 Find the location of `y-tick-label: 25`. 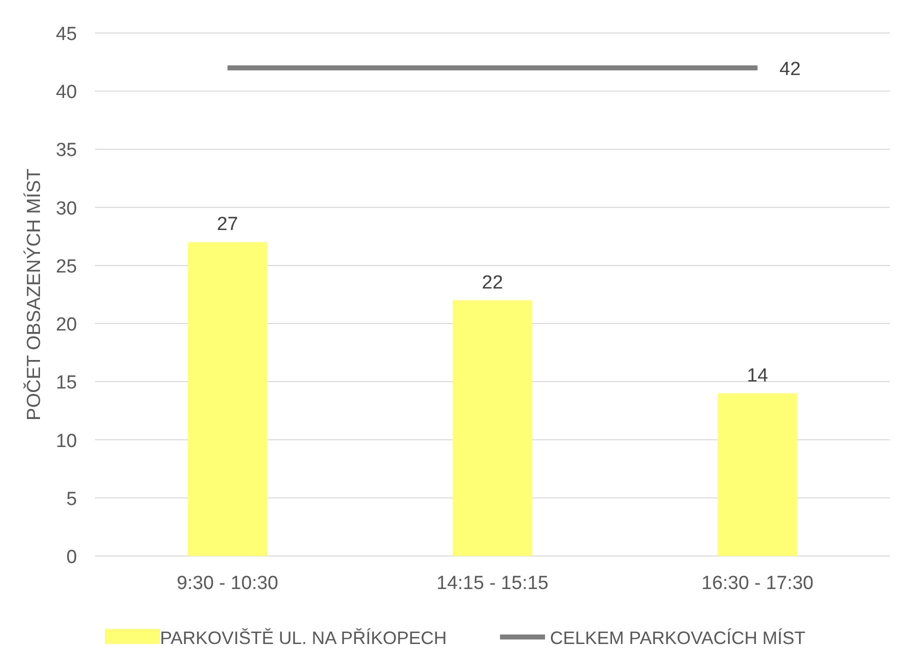

y-tick-label: 25 is located at coordinates (66, 267).